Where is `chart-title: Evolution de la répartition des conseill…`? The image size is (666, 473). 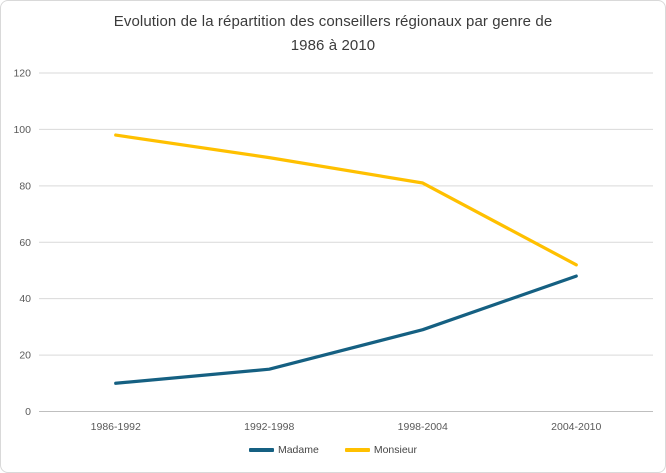 chart-title: Evolution de la répartition des conseill… is located at coordinates (333, 34).